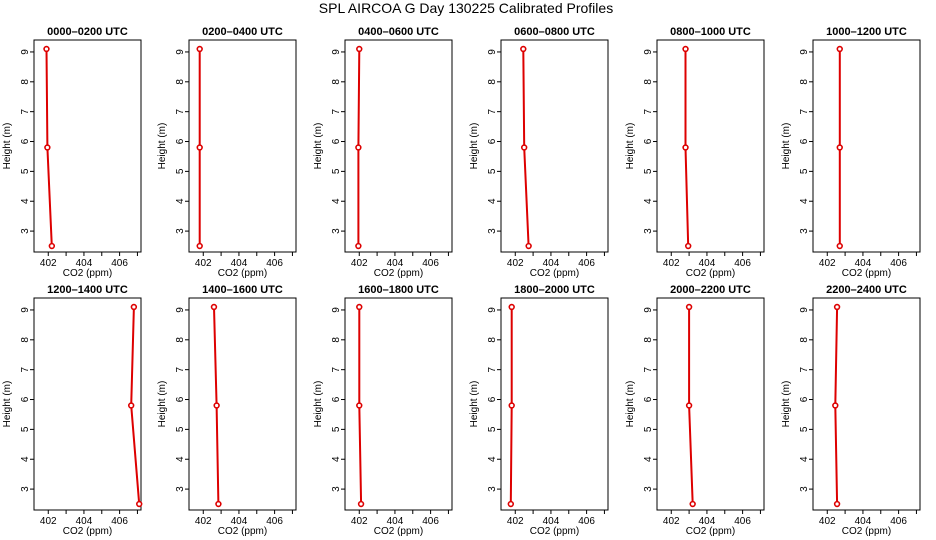 Image resolution: width=936 pixels, height=540 pixels. I want to click on panel-title: 0800–1000 UTC, so click(710, 32).